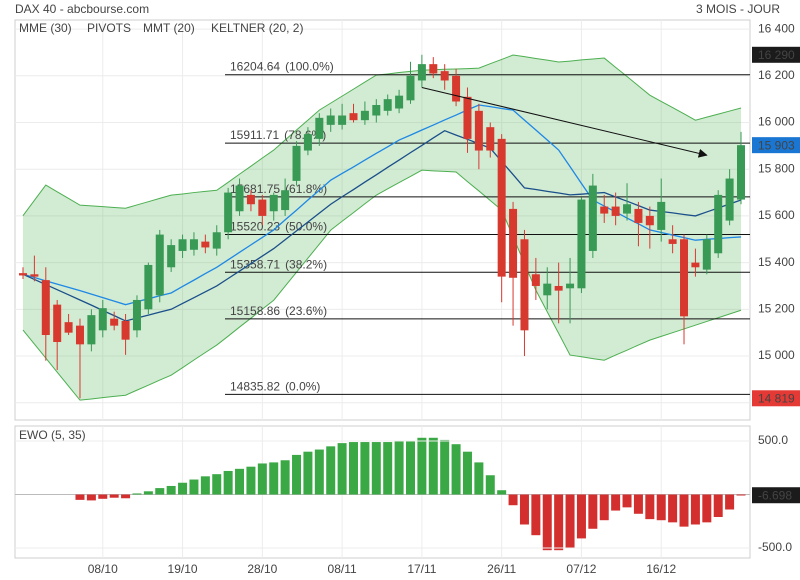 This screenshot has height=580, width=800. Describe the element at coordinates (776, 28) in the screenshot. I see `y-tick-label: 16 400` at that location.